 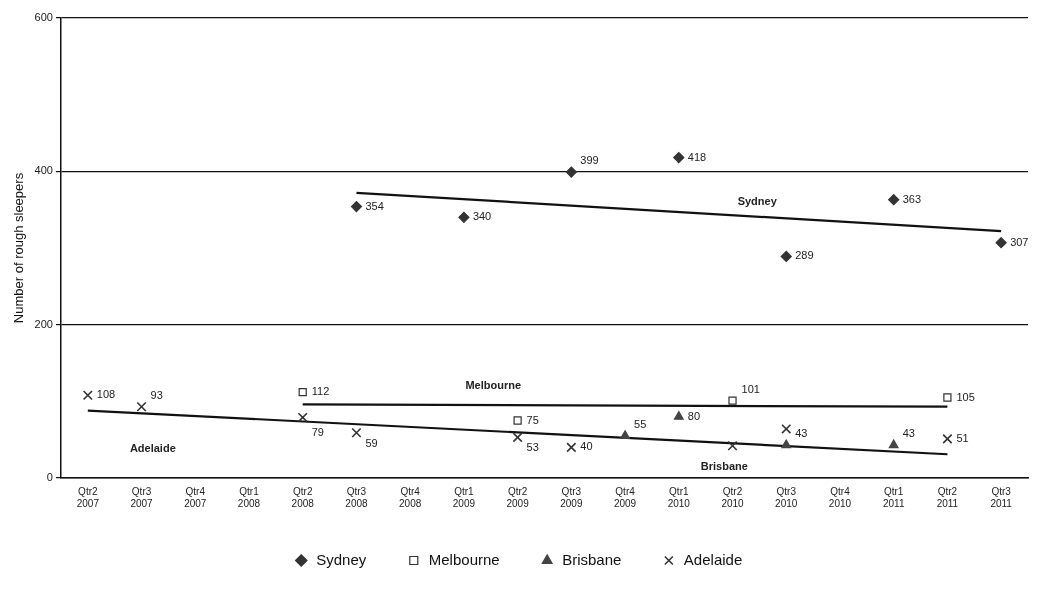 I want to click on y-tick-label: 0, so click(x=49, y=477).